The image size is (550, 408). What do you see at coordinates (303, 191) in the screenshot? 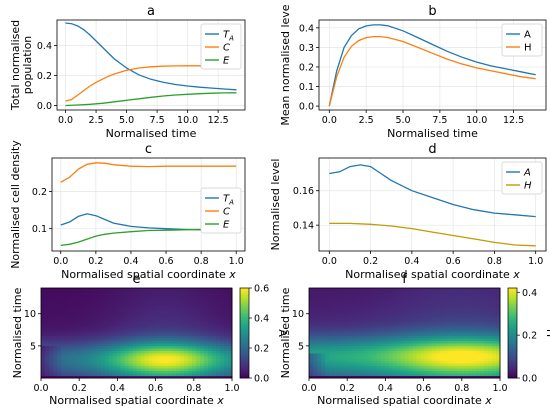
I see `y-tick-label: 0.16` at bounding box center [303, 191].